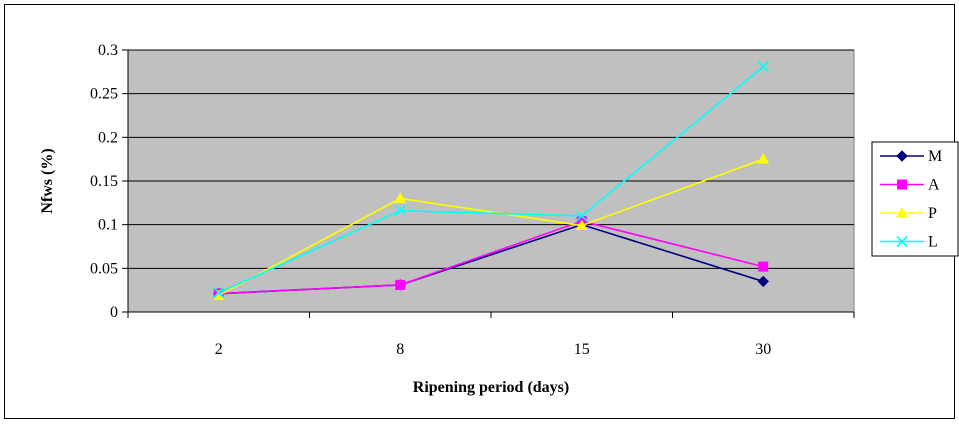 The width and height of the screenshot is (959, 428). What do you see at coordinates (104, 181) in the screenshot?
I see `y-tick-label: 0.15` at bounding box center [104, 181].